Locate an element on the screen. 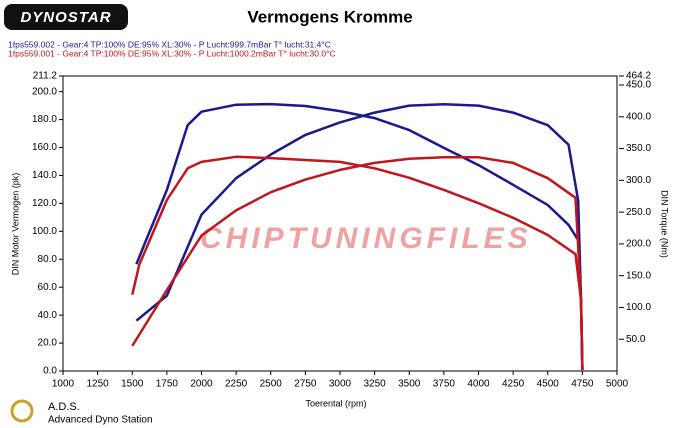 This screenshot has width=685, height=428. y-tick-label: 20.0 is located at coordinates (48, 343).